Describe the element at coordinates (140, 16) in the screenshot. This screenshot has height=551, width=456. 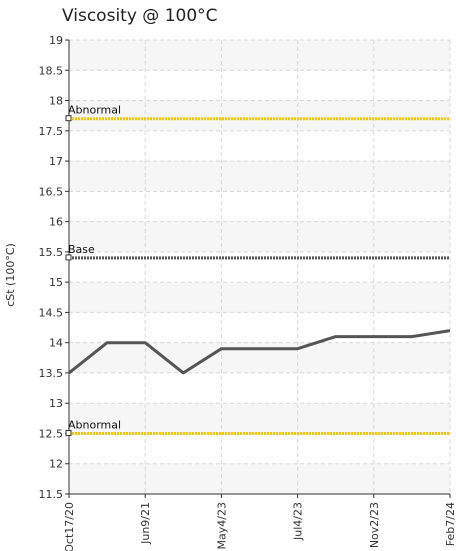
I see `chart-title: Viscosity @ 100°C` at that location.